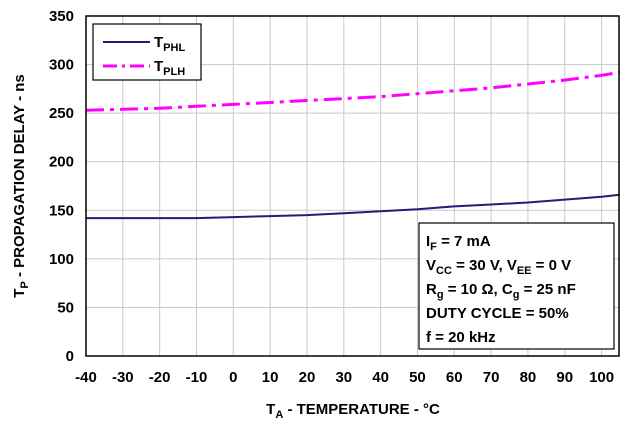 This screenshot has width=620, height=423. I want to click on x-tick-label: -30, so click(123, 377).